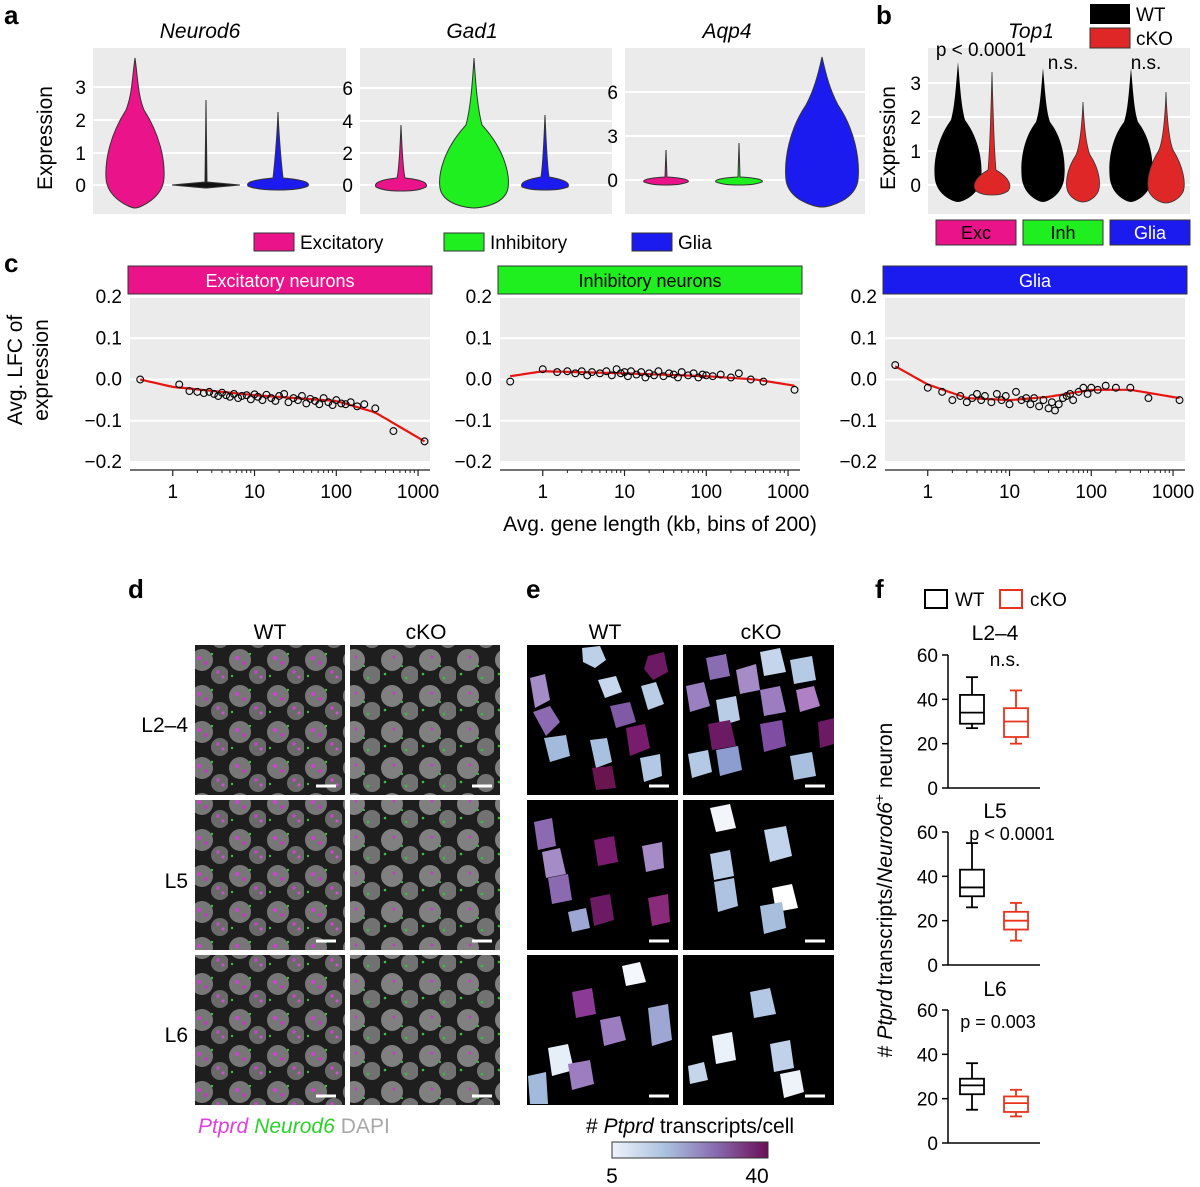 Image resolution: width=1200 pixels, height=1187 pixels. What do you see at coordinates (270, 632) in the screenshot?
I see `micro-col-label-wt: WT` at bounding box center [270, 632].